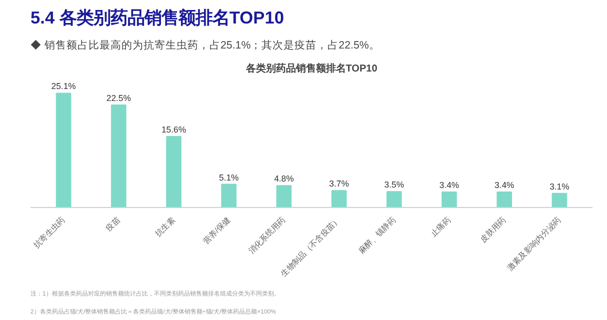 This screenshot has width=607, height=320. What do you see at coordinates (205, 45) in the screenshot?
I see `chart-subtitle: ◆ 销售额占比最高的为抗寄生虫药，占25.1%；其次是疫苗，占22.5%。` at bounding box center [205, 45].